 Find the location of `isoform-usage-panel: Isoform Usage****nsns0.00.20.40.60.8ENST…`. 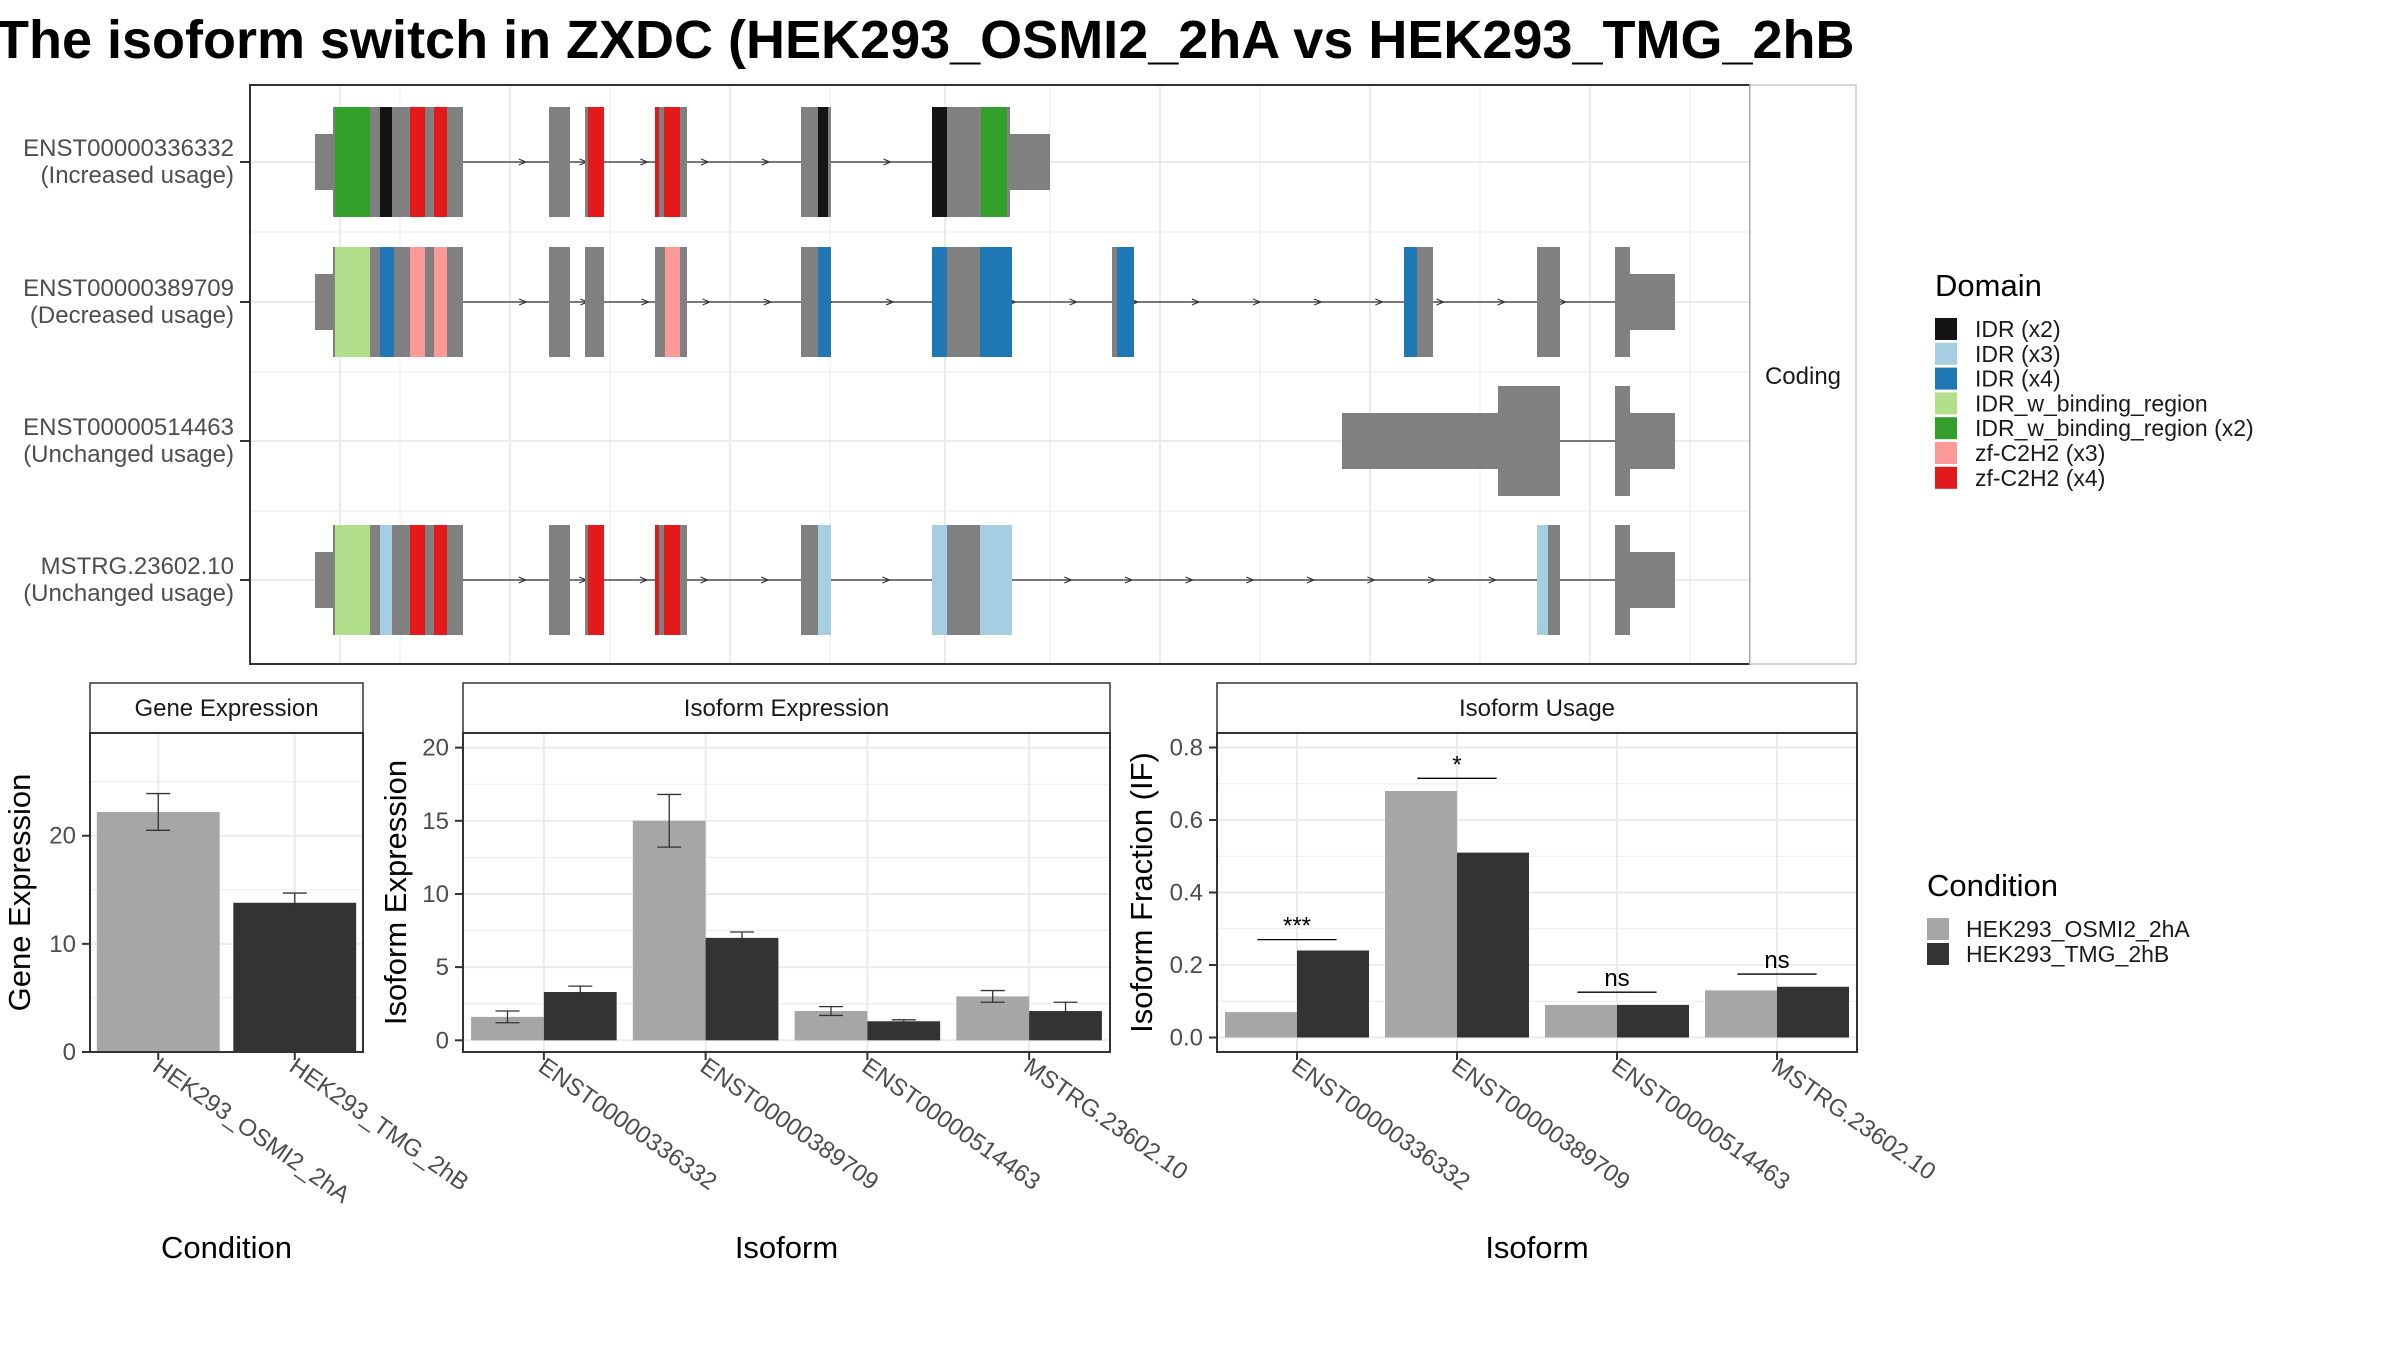

isoform-usage-panel: Isoform Usage****nsns0.00.20.40.60.8ENST… is located at coordinates (1532, 973).